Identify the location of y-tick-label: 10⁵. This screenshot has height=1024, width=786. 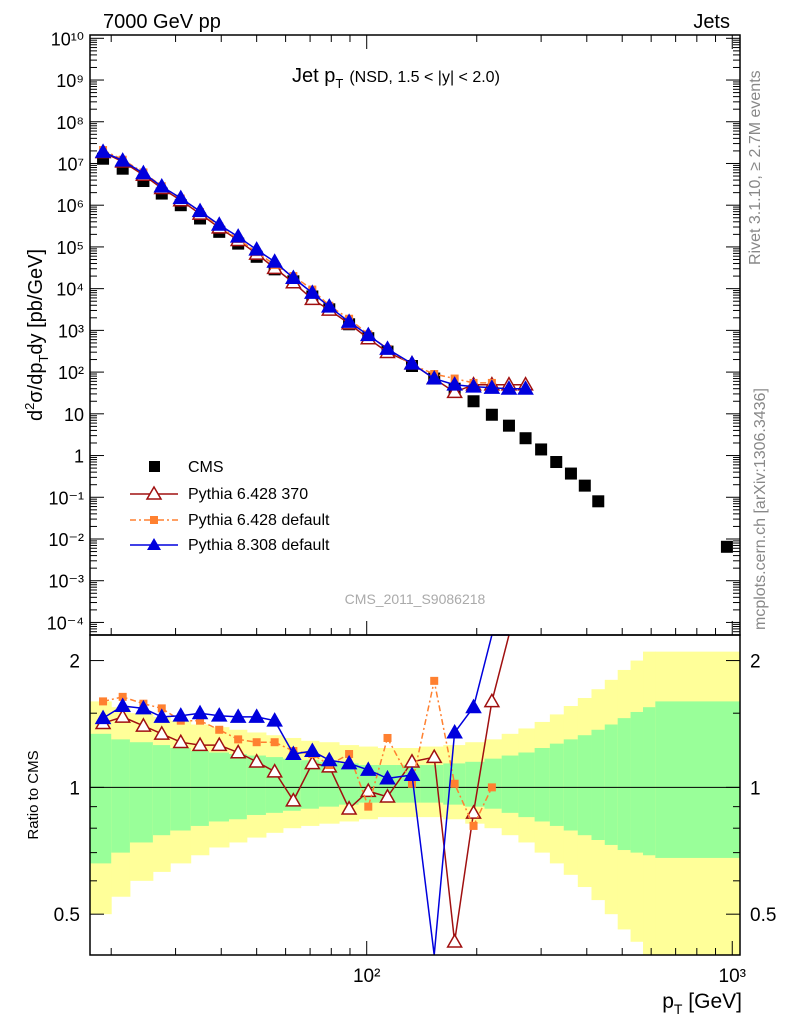
(70, 248).